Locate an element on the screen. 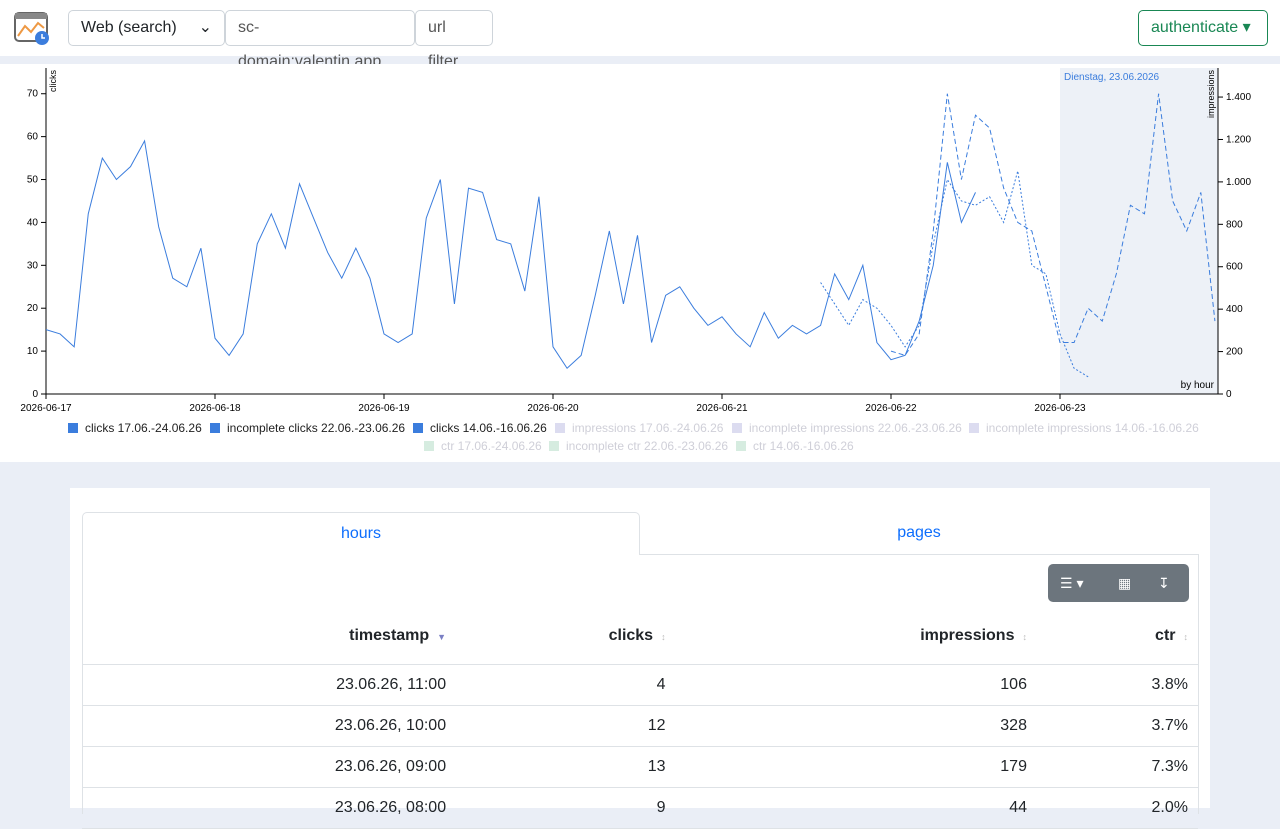  header-row: timestamp ▼ clicks ↕ impressions ↕ ctr ↕ is located at coordinates (640, 636).